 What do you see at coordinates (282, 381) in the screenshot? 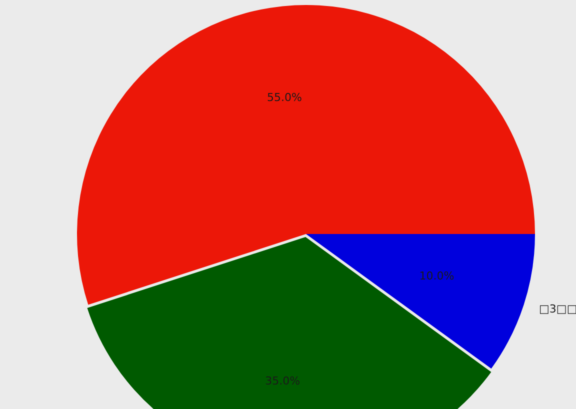
I see `data-label: 35.0%` at bounding box center [282, 381].